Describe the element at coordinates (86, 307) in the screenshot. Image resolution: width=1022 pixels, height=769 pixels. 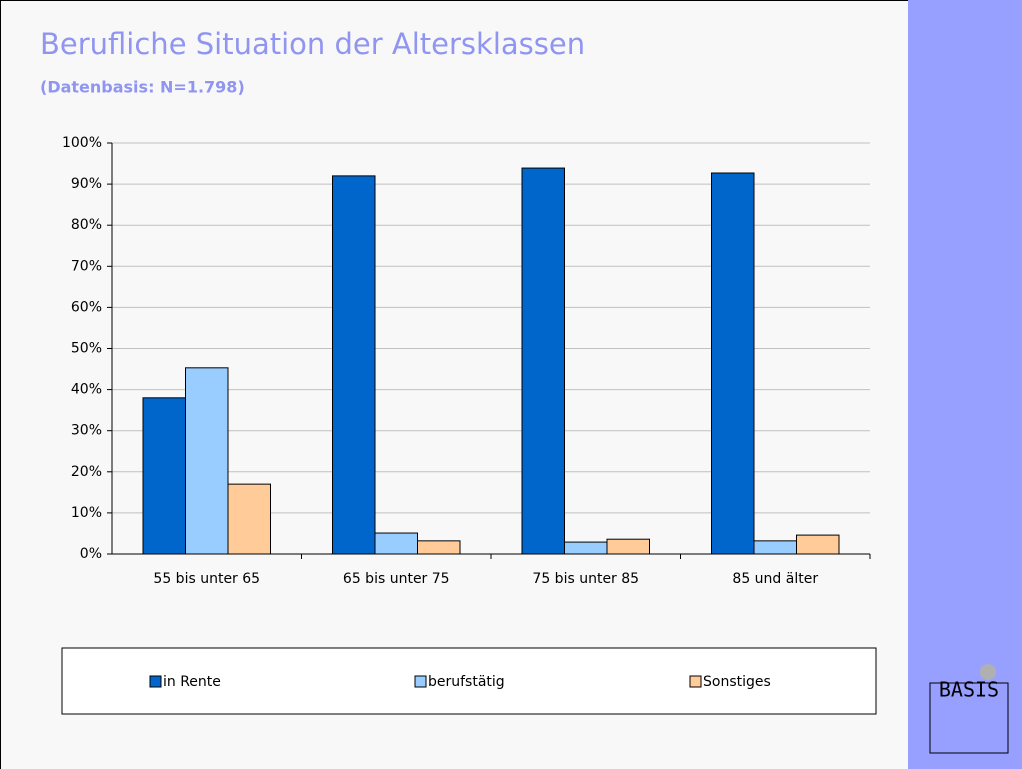
I see `y-tick-label: 60%` at that location.